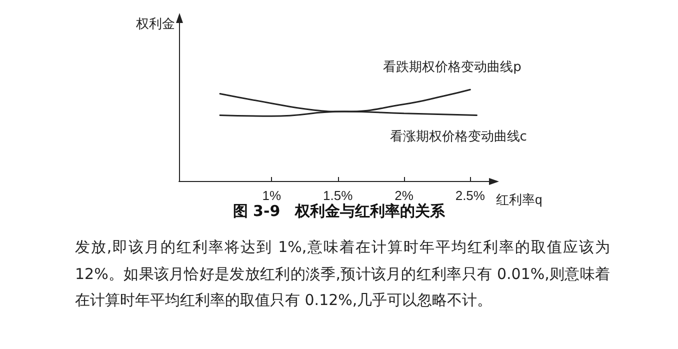  Describe the element at coordinates (155, 23) in the screenshot. I see `y-axis-title: 权利金` at that location.